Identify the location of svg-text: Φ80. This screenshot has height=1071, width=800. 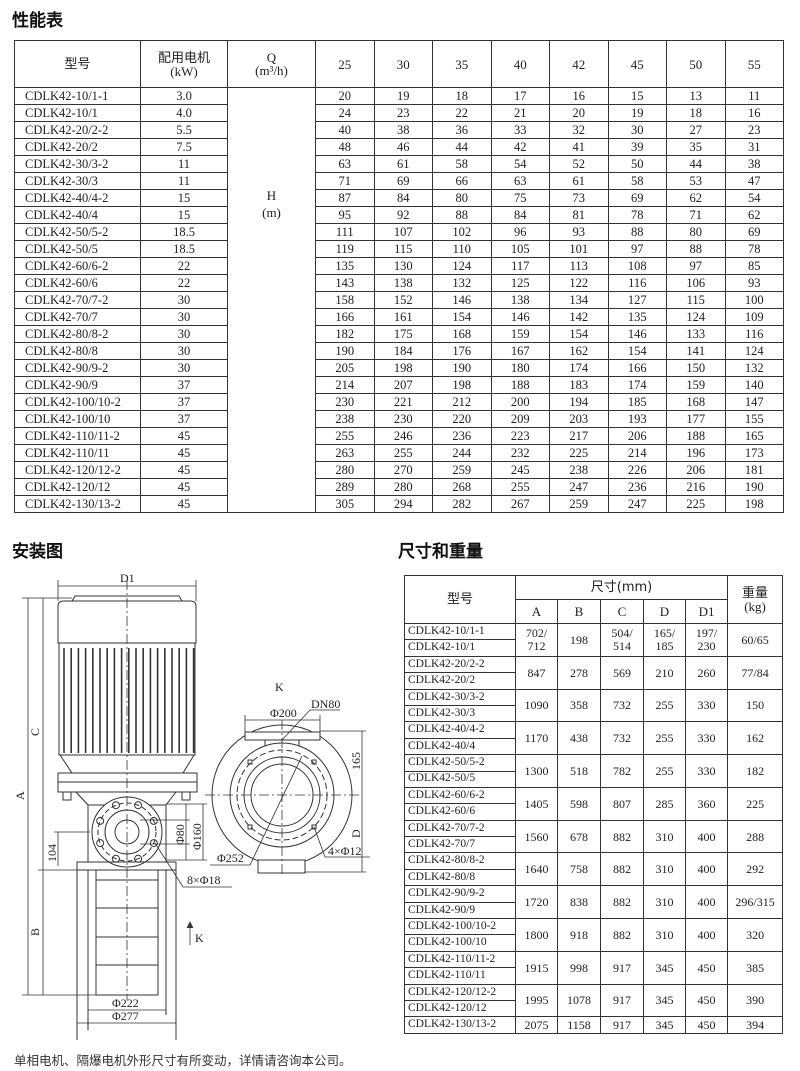
(180, 834).